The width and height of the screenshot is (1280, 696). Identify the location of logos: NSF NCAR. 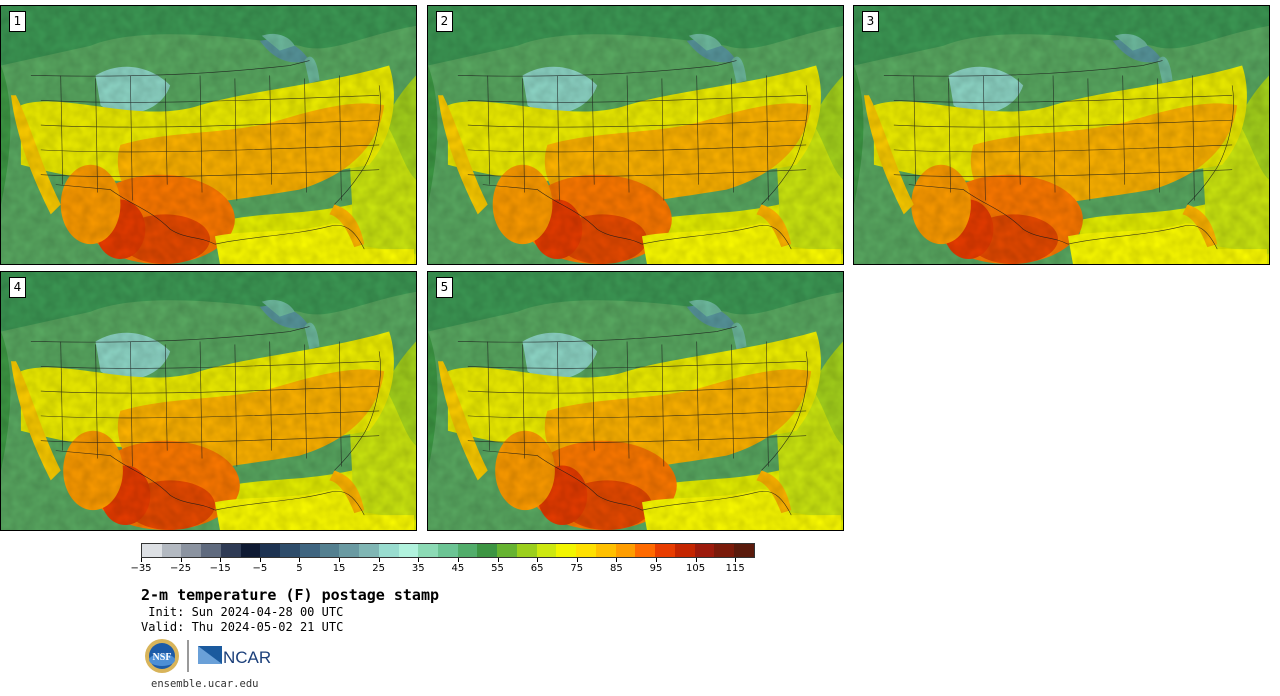
(208, 656).